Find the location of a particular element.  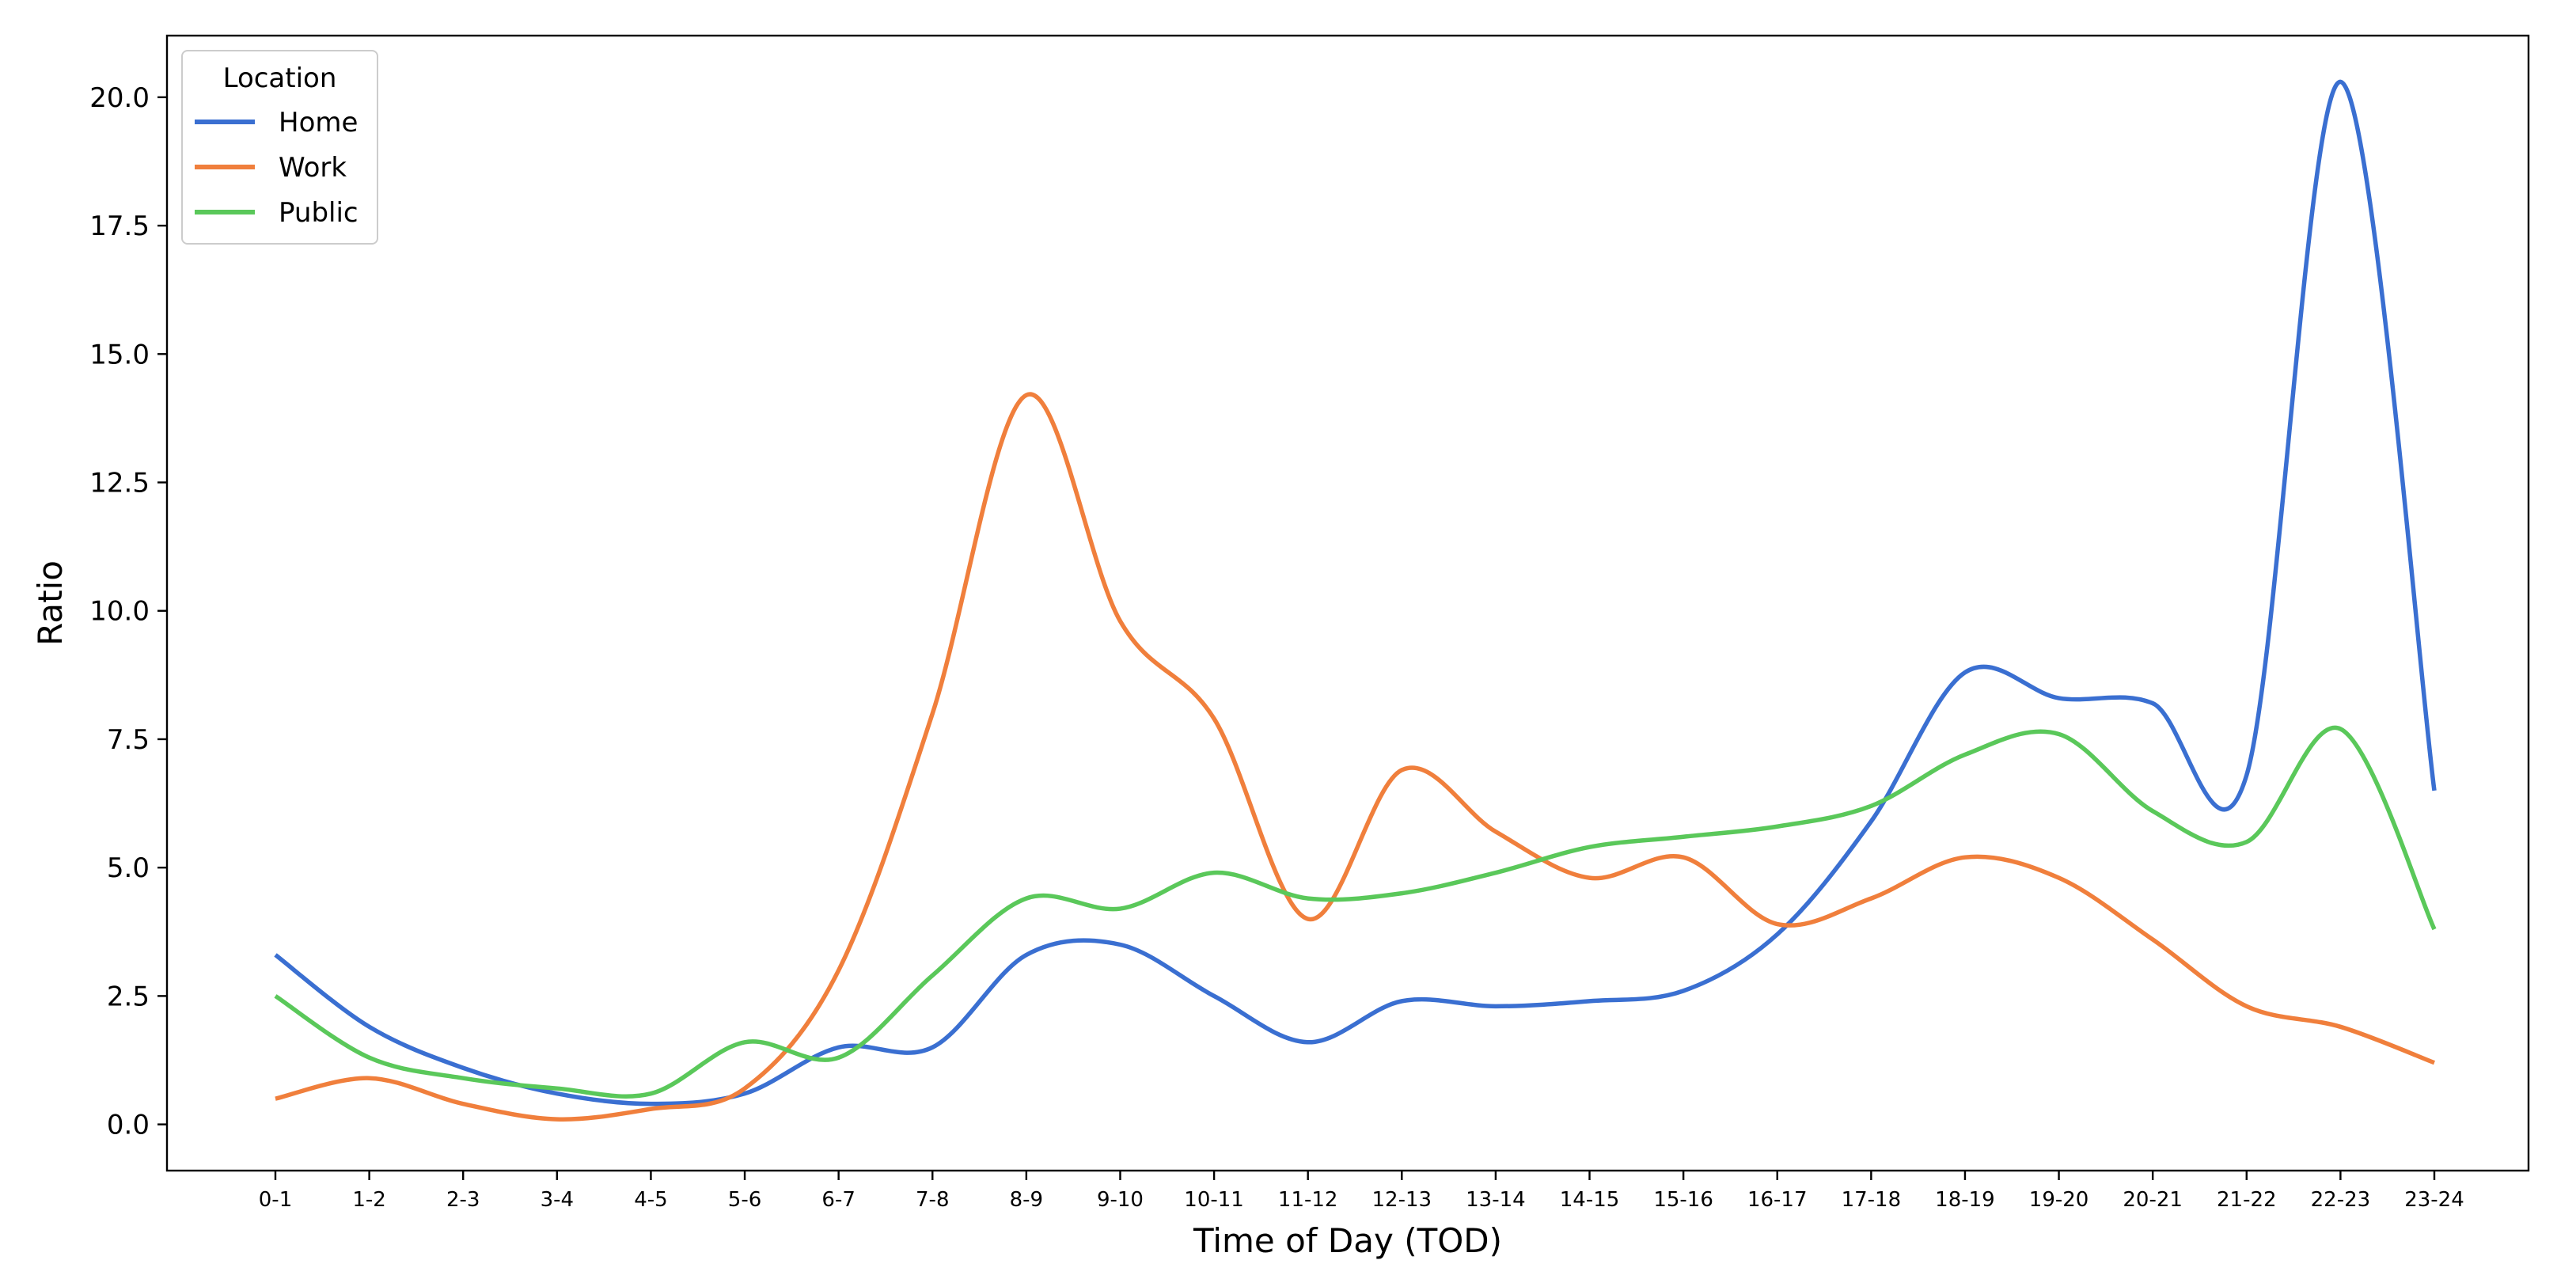

x-tick-label: 23-24 is located at coordinates (2434, 1200).